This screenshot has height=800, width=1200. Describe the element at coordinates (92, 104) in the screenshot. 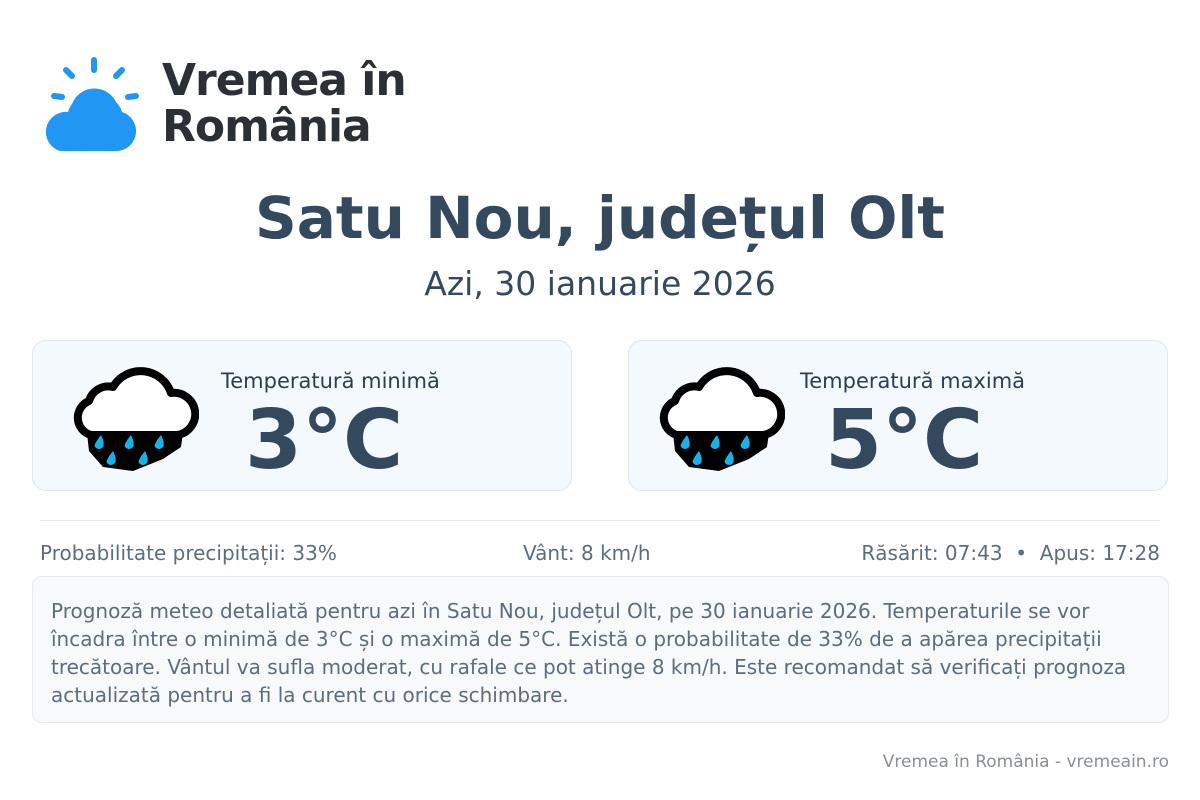

I see `sun-cloud-icon` at that location.